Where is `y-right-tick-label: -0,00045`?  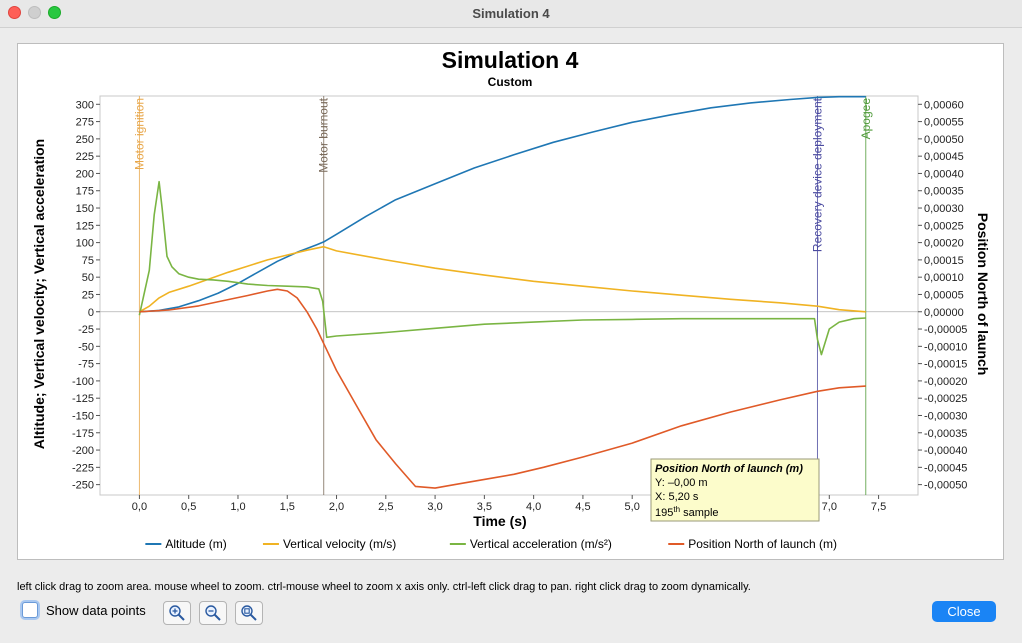 y-right-tick-label: -0,00045 is located at coordinates (945, 468).